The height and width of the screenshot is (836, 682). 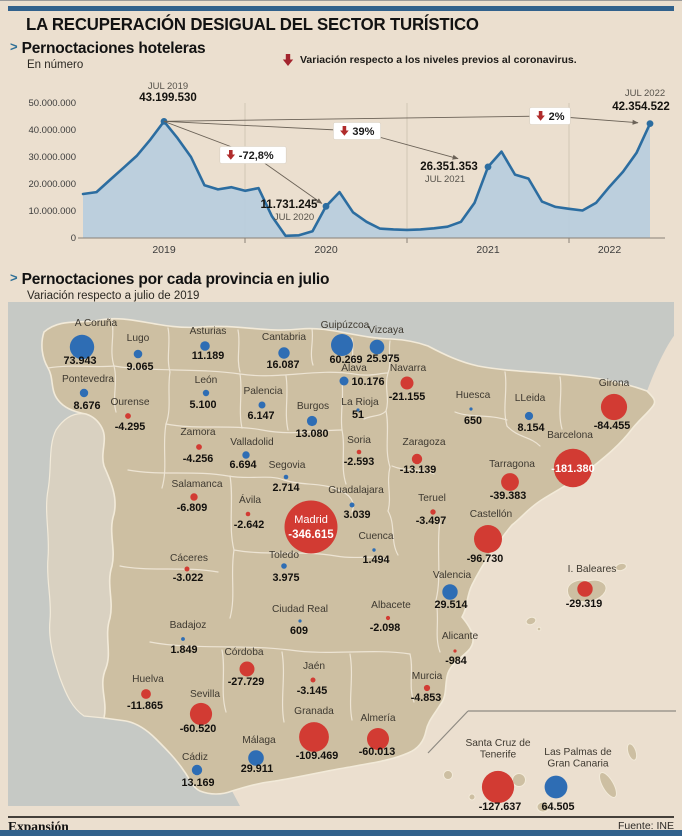 I want to click on province-value-label: -21.155, so click(x=407, y=397).